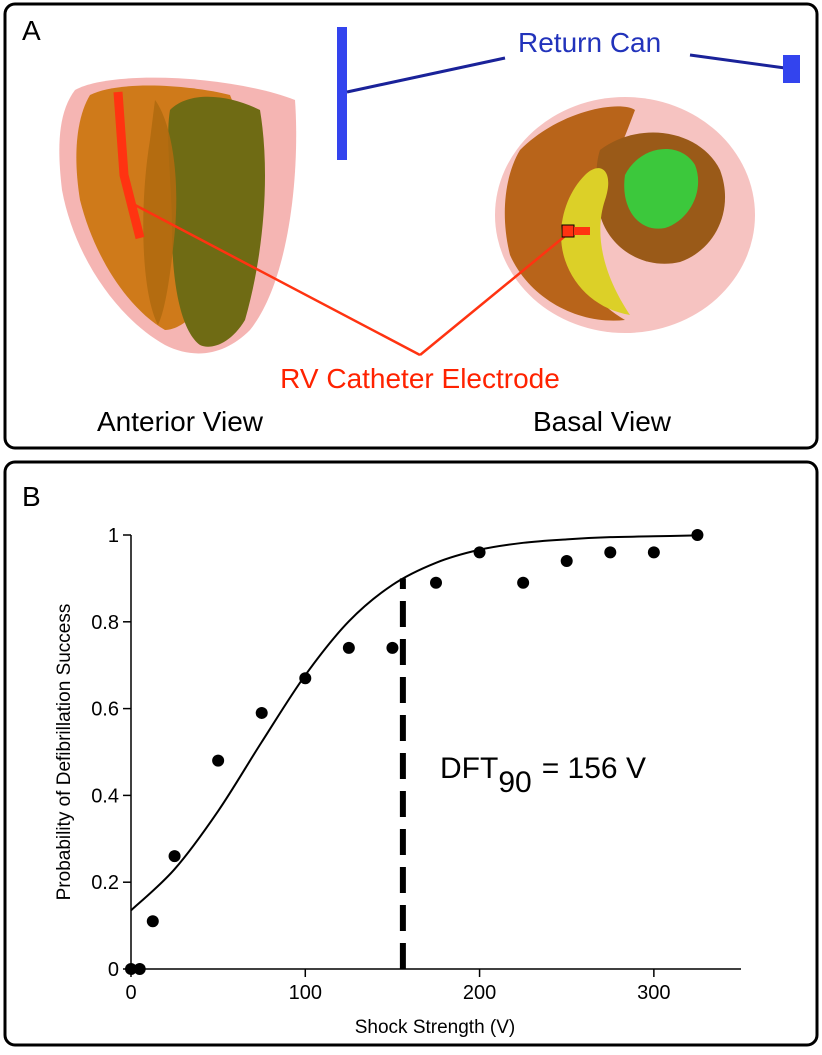  What do you see at coordinates (105, 883) in the screenshot?
I see `y-tick-label: 0.2` at bounding box center [105, 883].